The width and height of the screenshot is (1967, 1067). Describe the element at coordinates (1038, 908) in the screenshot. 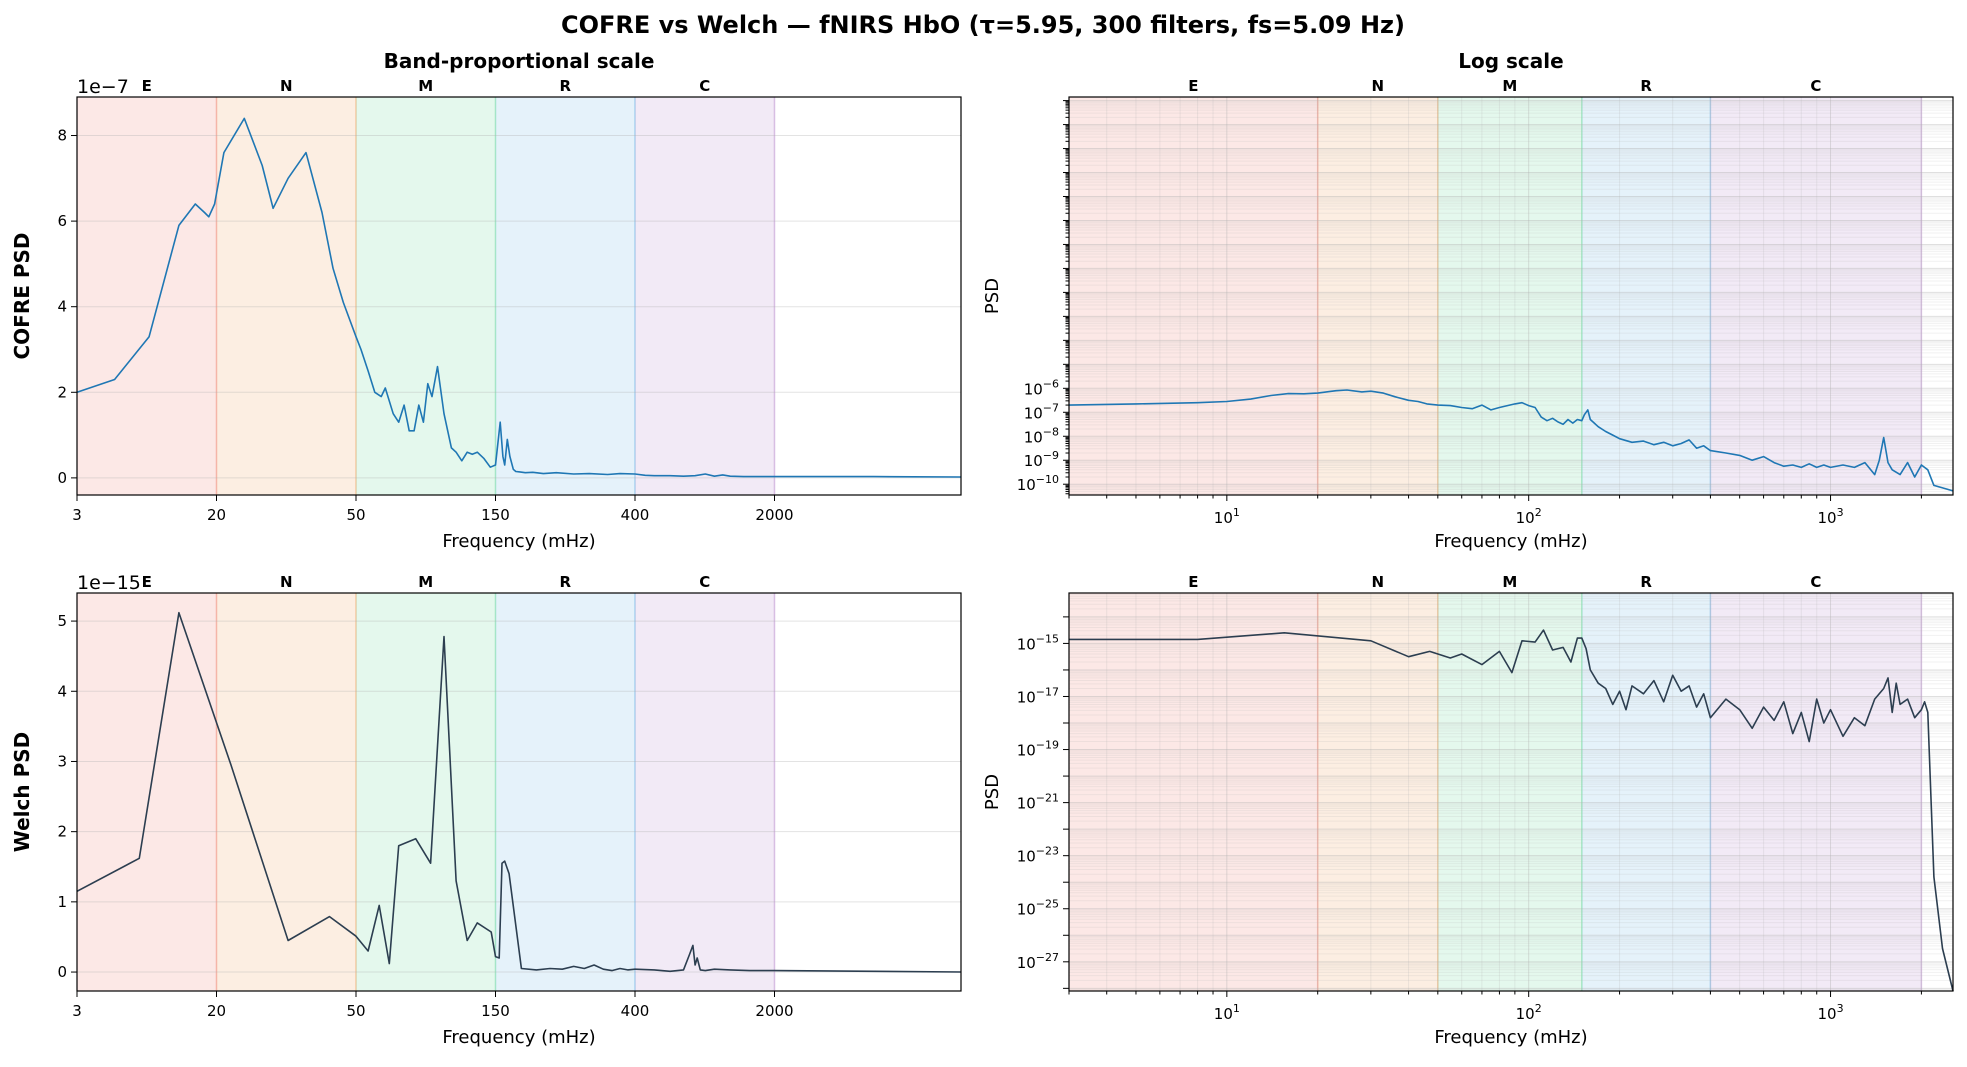

I see `y-tick-label: 10⁻²⁵` at that location.